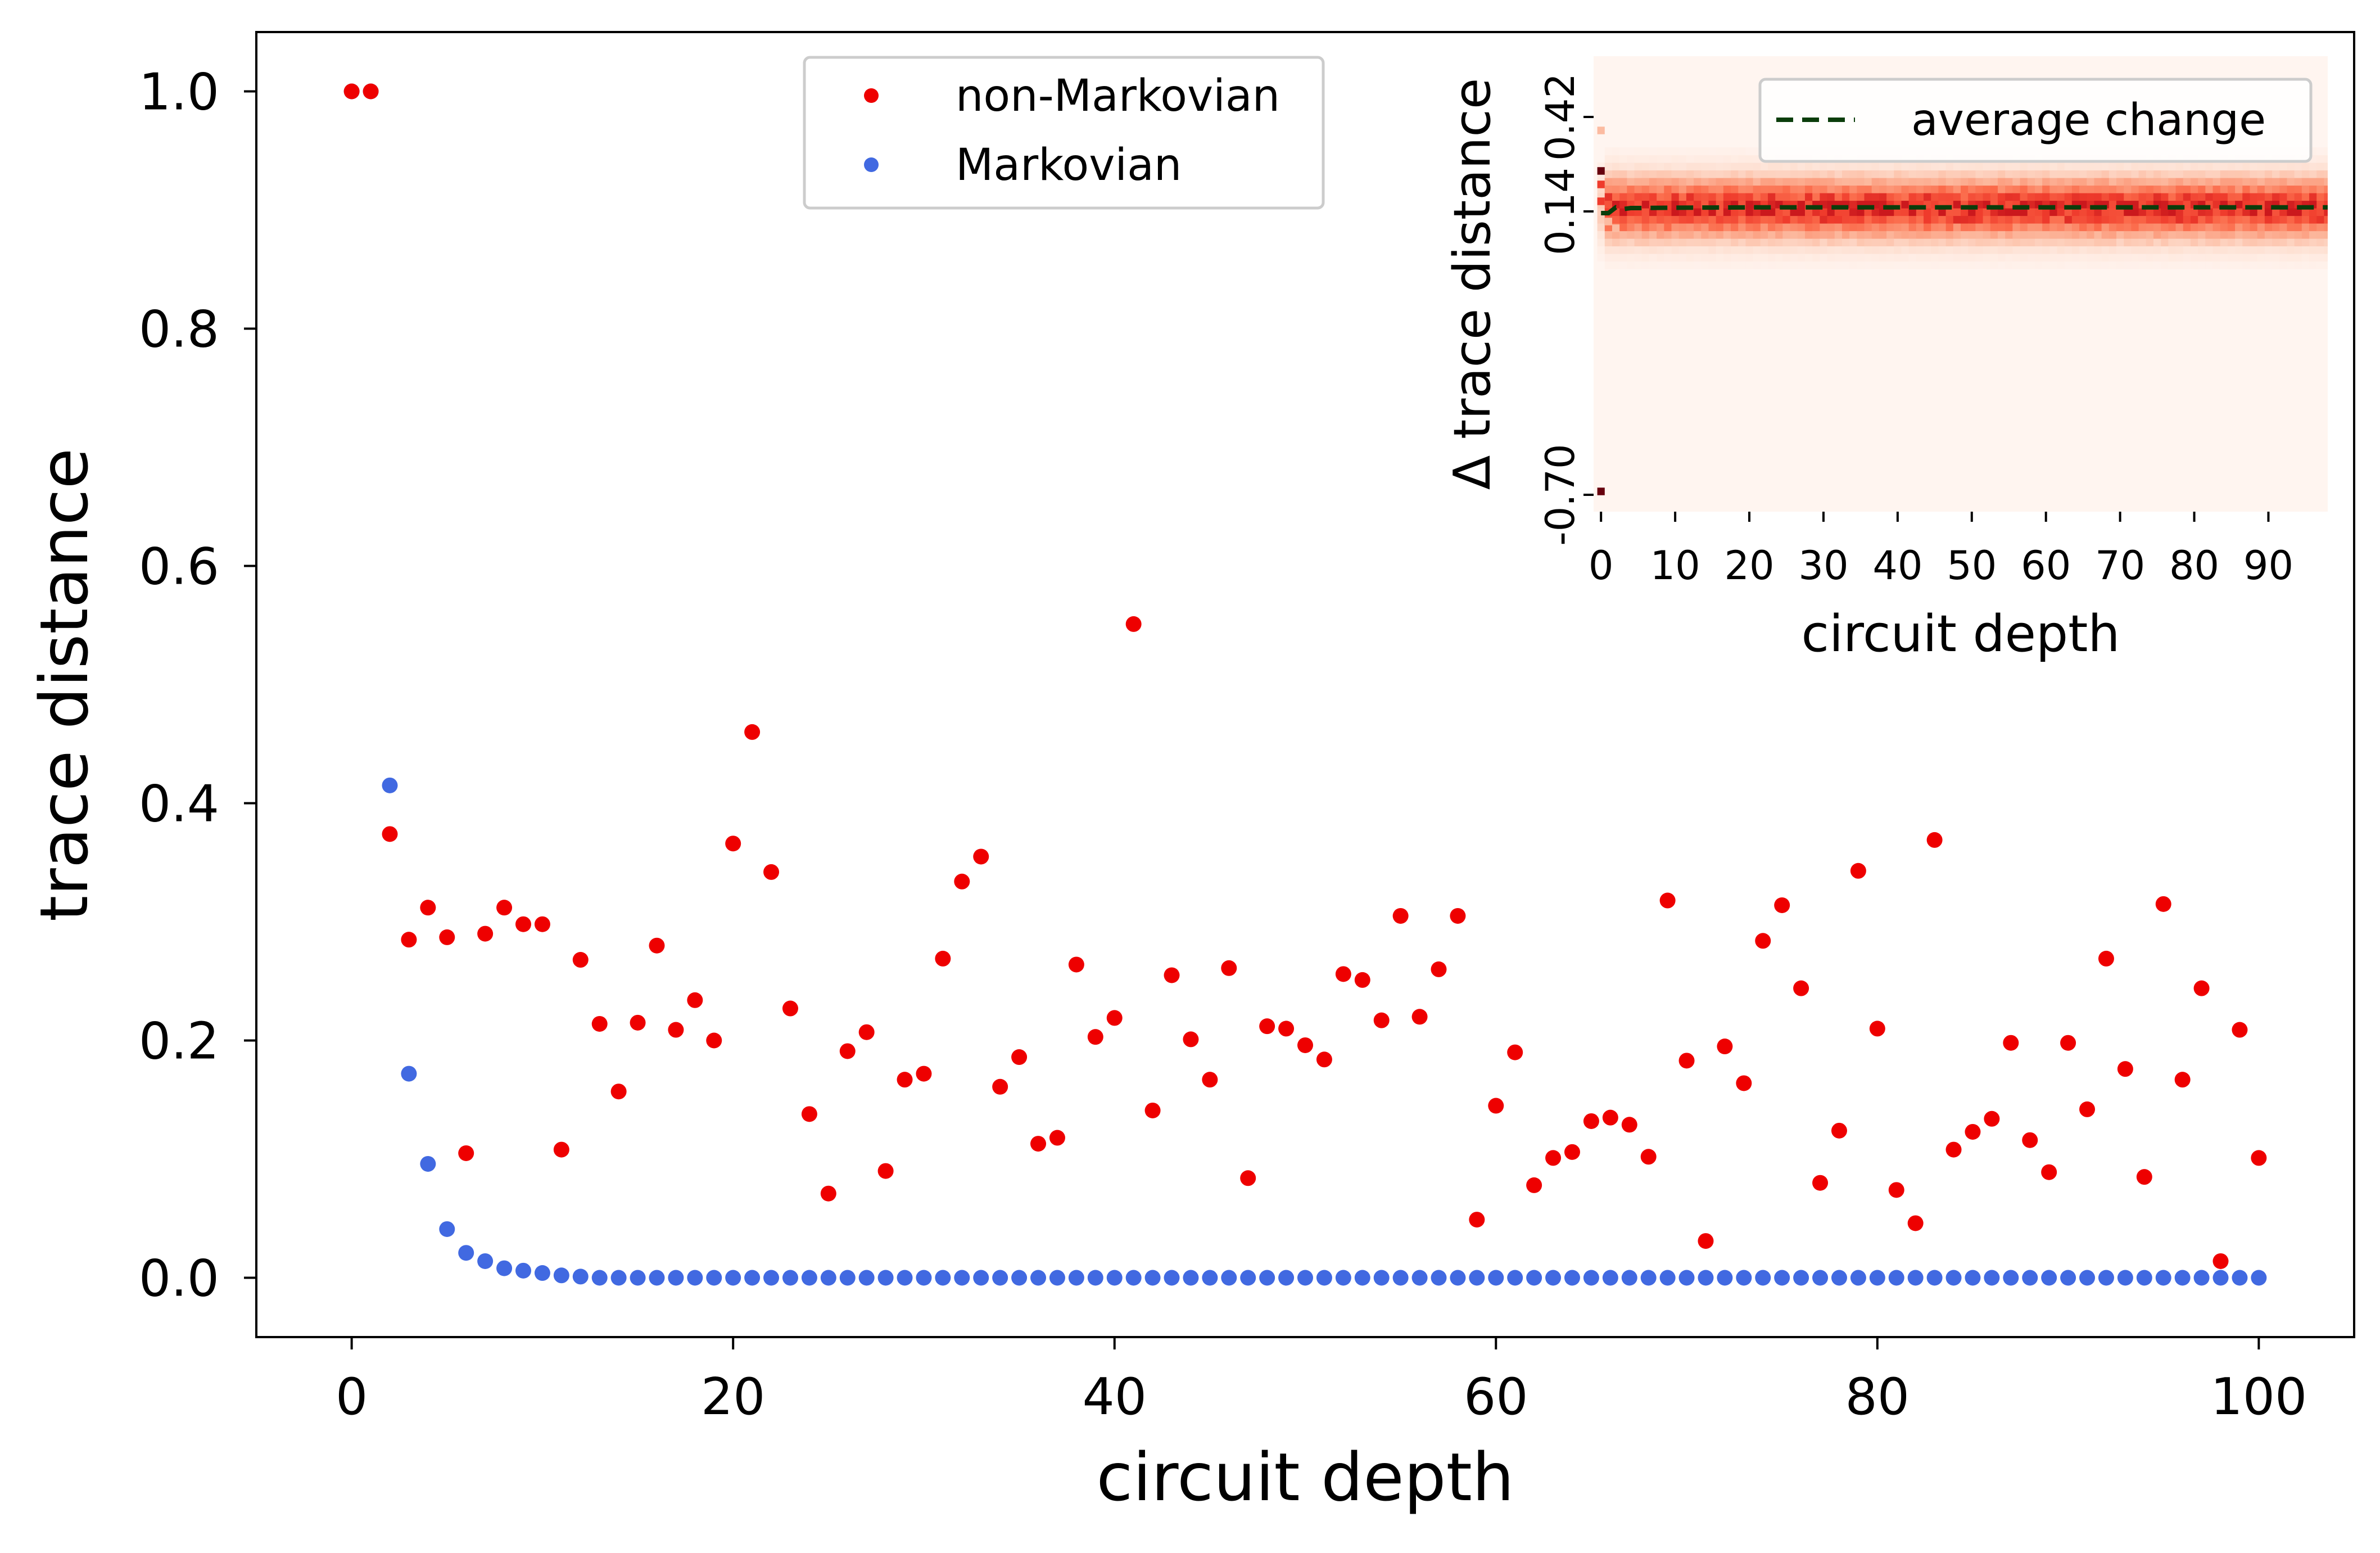 The width and height of the screenshot is (2380, 1553). I want to click on main-x-tick-label: 0, so click(352, 1397).